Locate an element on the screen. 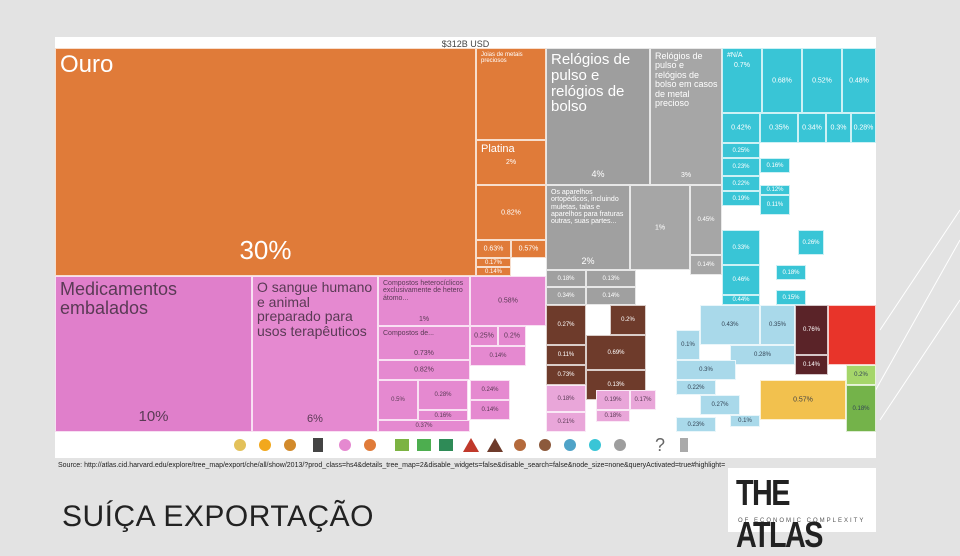 The image size is (960, 556). tile-value: 0.21% is located at coordinates (566, 422).